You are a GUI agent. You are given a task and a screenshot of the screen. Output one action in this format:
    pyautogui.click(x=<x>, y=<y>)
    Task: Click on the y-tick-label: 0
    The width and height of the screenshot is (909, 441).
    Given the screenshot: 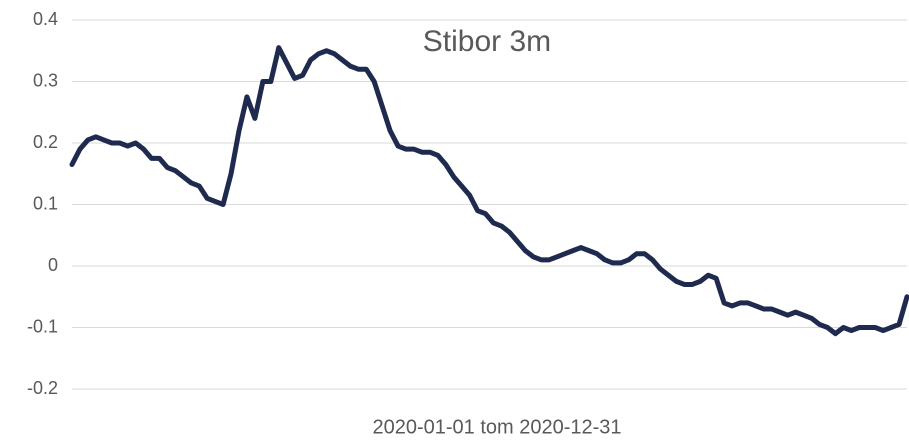 What is the action you would take?
    pyautogui.click(x=53, y=265)
    